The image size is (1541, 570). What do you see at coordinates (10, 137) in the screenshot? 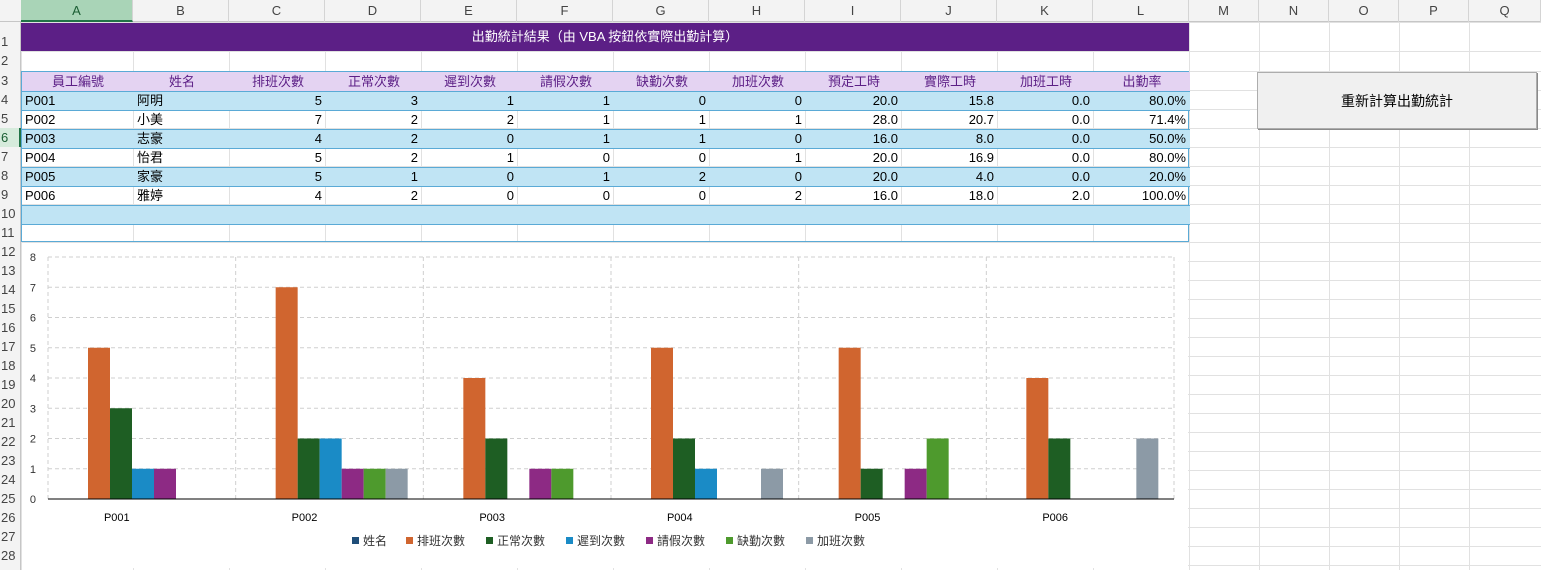
I see `row-header-6: 6` at bounding box center [10, 137].